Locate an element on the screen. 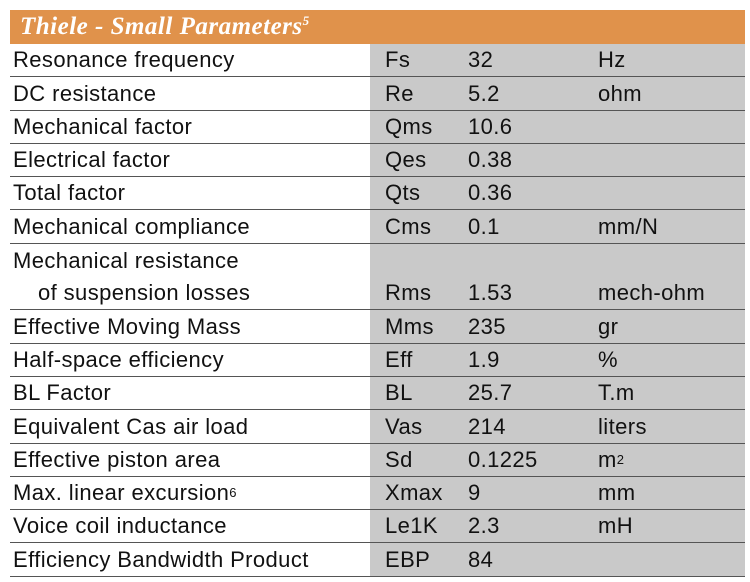  table-row: Max. linear excursion6 Xmax 9 mm is located at coordinates (377, 493).